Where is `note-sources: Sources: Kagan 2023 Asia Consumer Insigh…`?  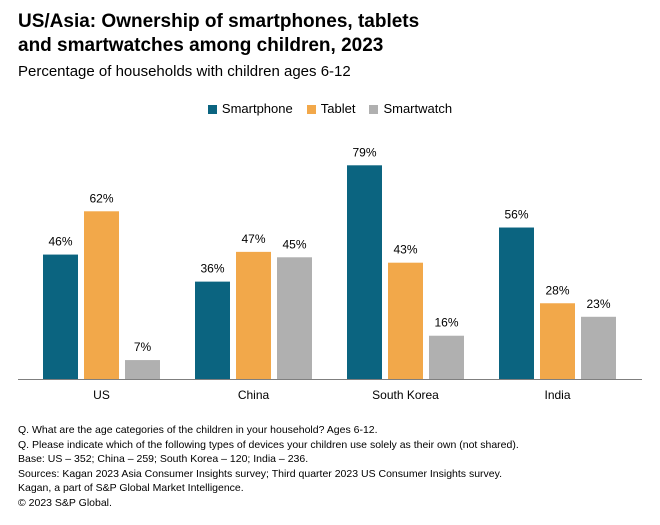 note-sources: Sources: Kagan 2023 Asia Consumer Insigh… is located at coordinates (260, 473).